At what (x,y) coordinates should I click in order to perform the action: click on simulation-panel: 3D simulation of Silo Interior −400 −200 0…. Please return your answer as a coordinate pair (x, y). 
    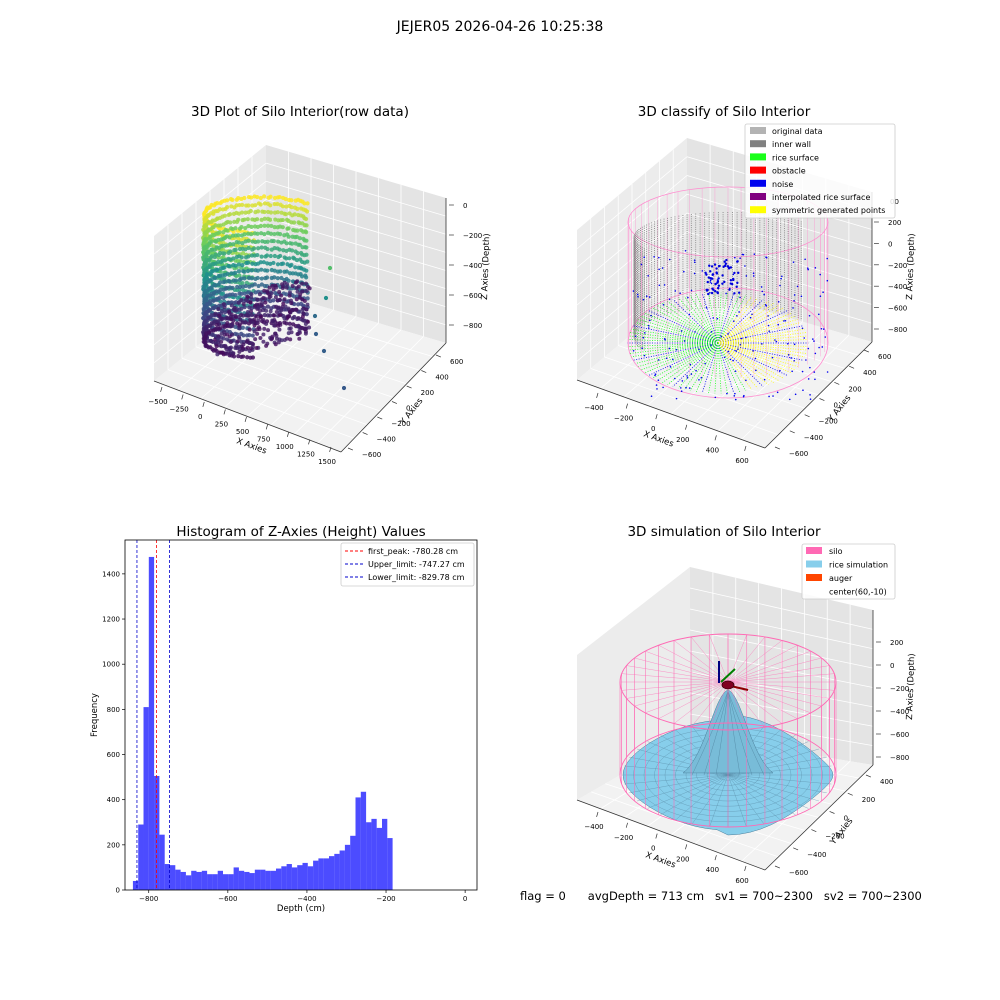
    Looking at the image, I should click on (746, 704).